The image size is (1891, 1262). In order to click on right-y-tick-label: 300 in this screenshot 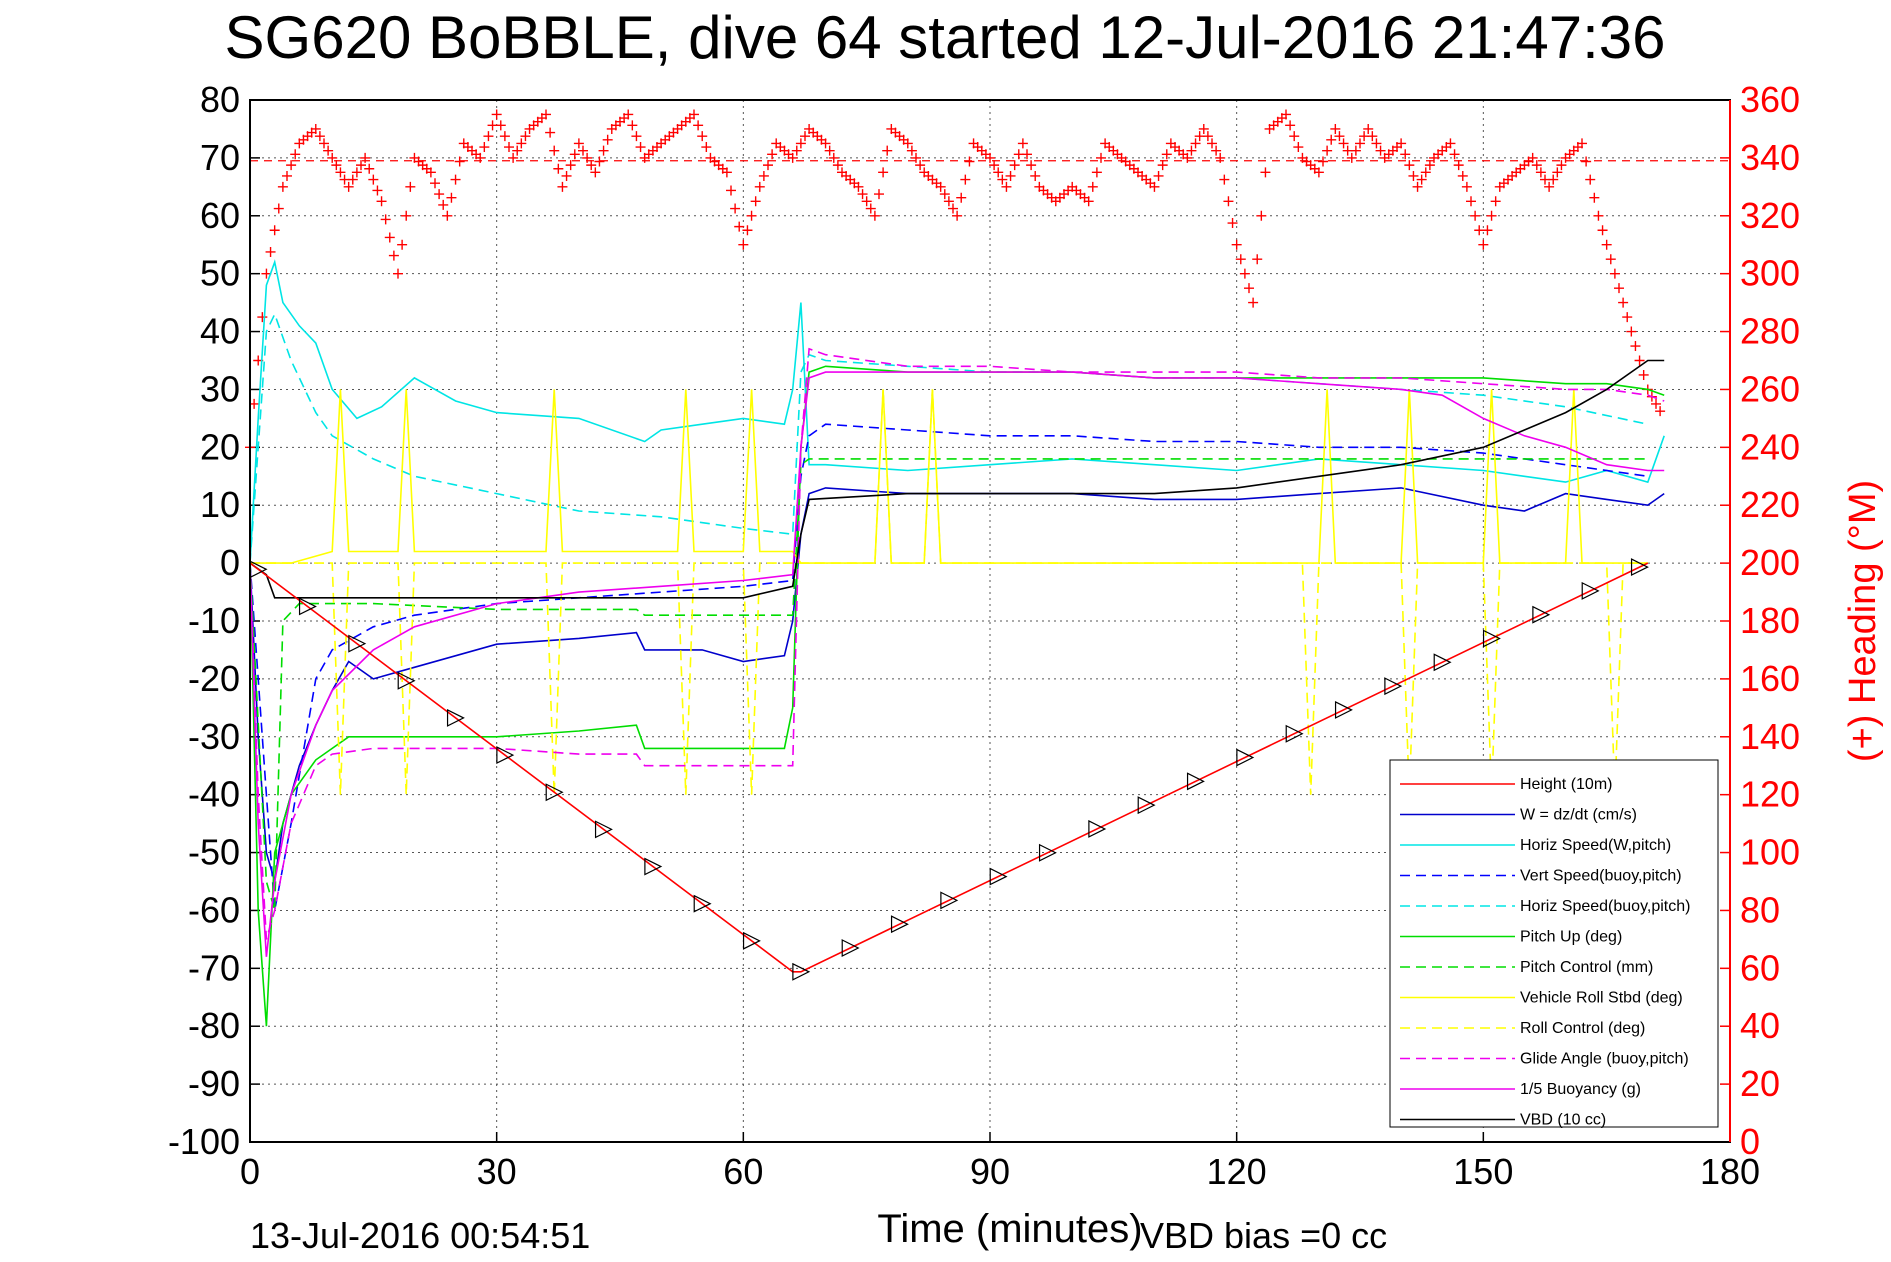, I will do `click(1770, 273)`.